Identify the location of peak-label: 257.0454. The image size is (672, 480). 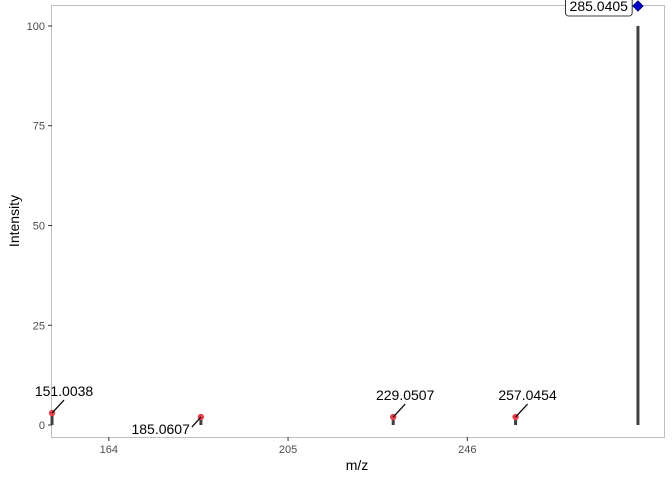
(527, 395).